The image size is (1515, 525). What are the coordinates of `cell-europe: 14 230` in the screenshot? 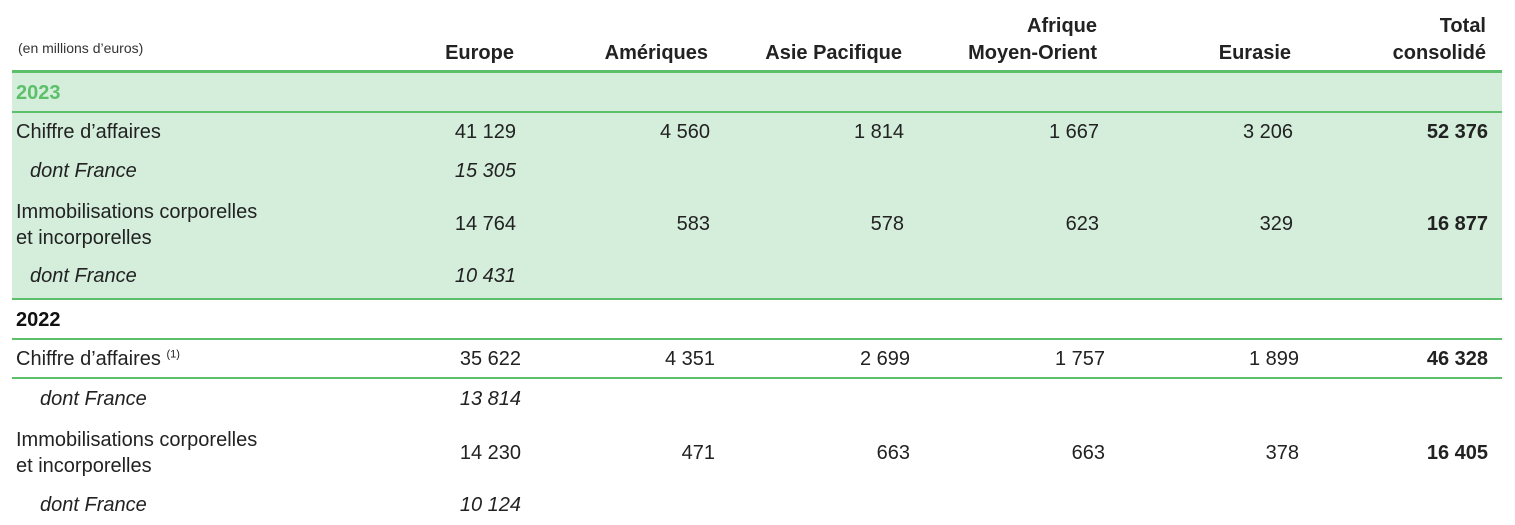 It's located at (490, 453).